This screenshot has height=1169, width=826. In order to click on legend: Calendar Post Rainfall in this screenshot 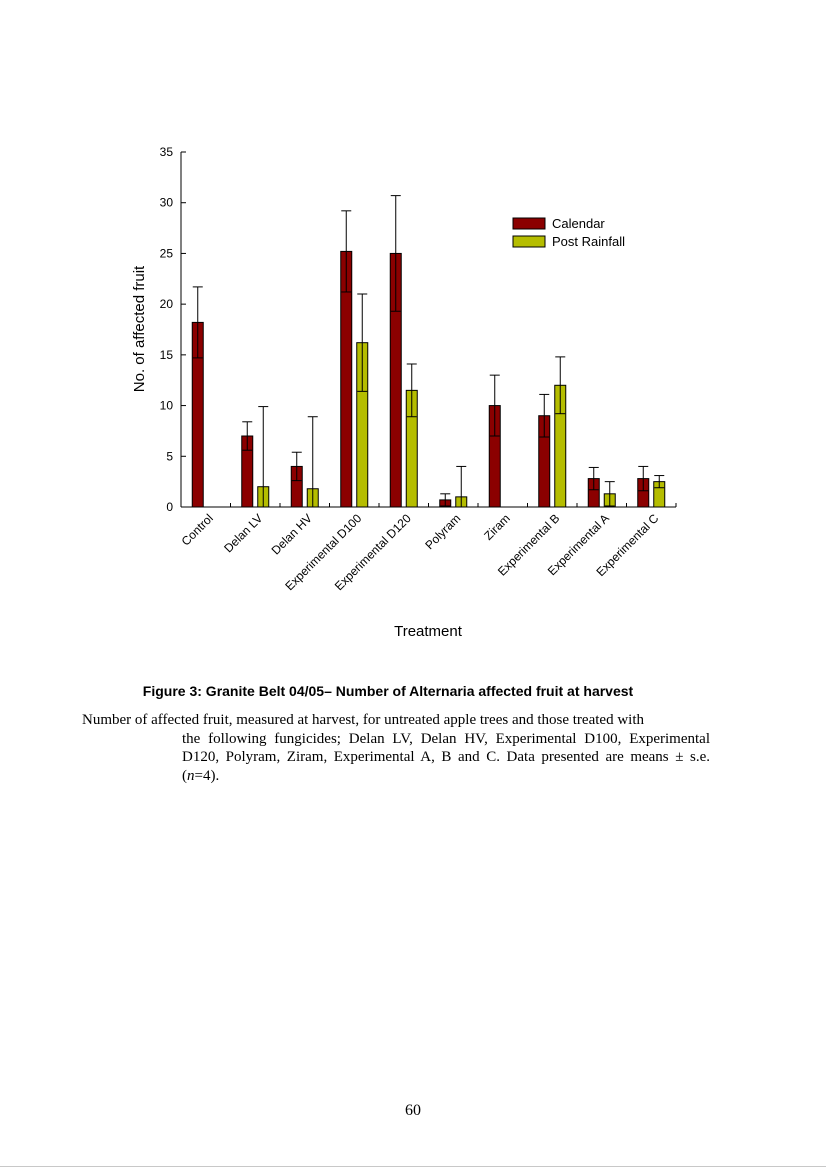, I will do `click(568, 232)`.